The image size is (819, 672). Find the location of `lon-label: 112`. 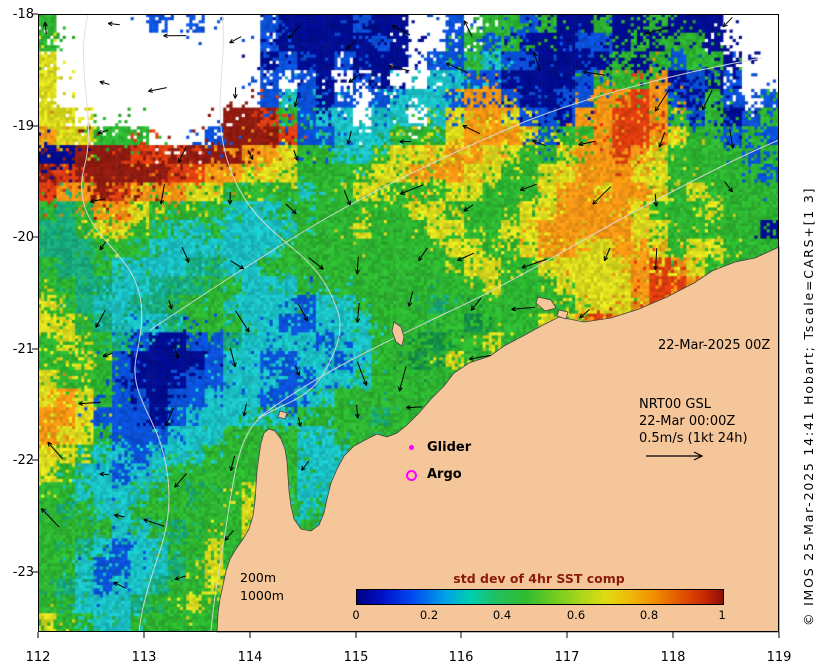

lon-label: 112 is located at coordinates (38, 657).